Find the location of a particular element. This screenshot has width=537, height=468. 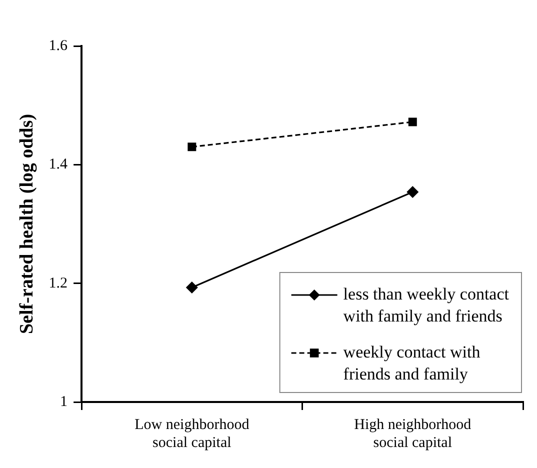

y-axis-title: Self-rated health (log odds) is located at coordinates (27, 224).